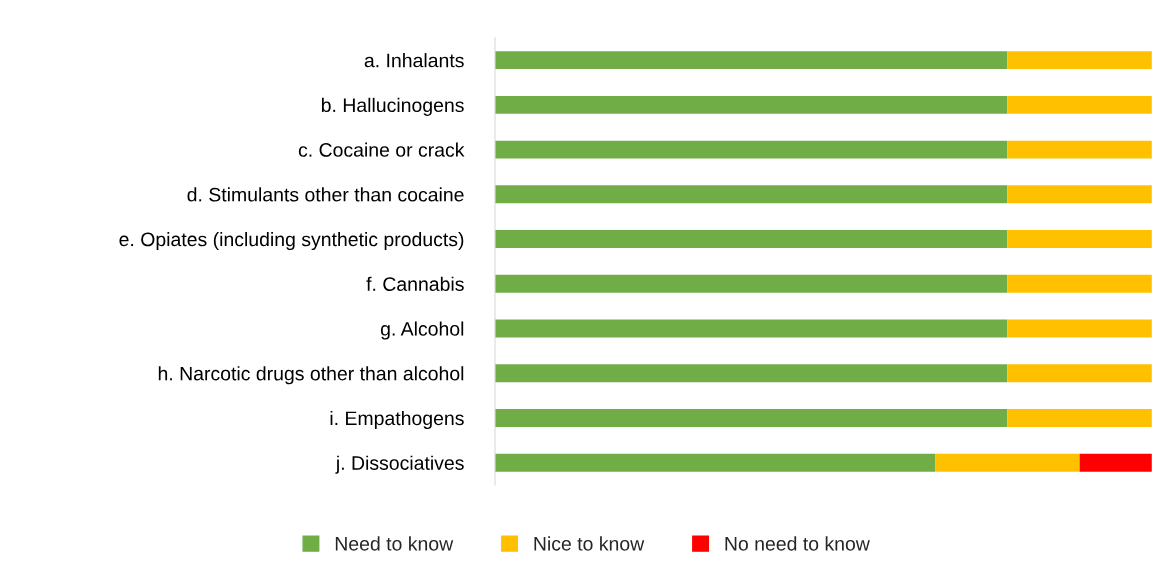 Image resolution: width=1173 pixels, height=572 pixels. Describe the element at coordinates (397, 420) in the screenshot. I see `y-tick-label: i. Empathogens` at that location.